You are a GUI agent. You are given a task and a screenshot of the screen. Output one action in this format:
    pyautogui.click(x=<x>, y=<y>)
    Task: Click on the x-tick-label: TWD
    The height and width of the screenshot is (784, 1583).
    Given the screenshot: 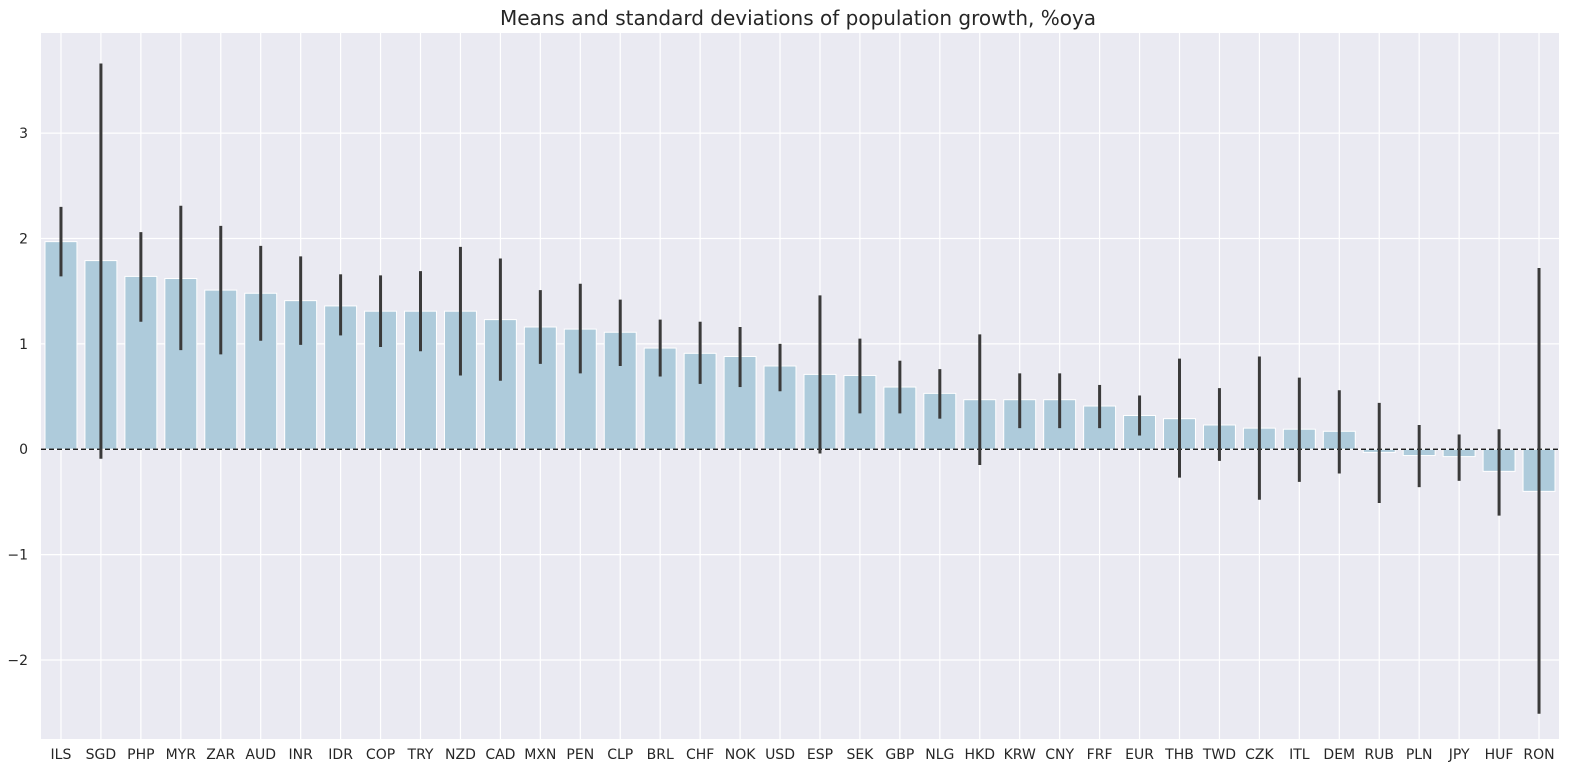 What is the action you would take?
    pyautogui.click(x=1219, y=755)
    